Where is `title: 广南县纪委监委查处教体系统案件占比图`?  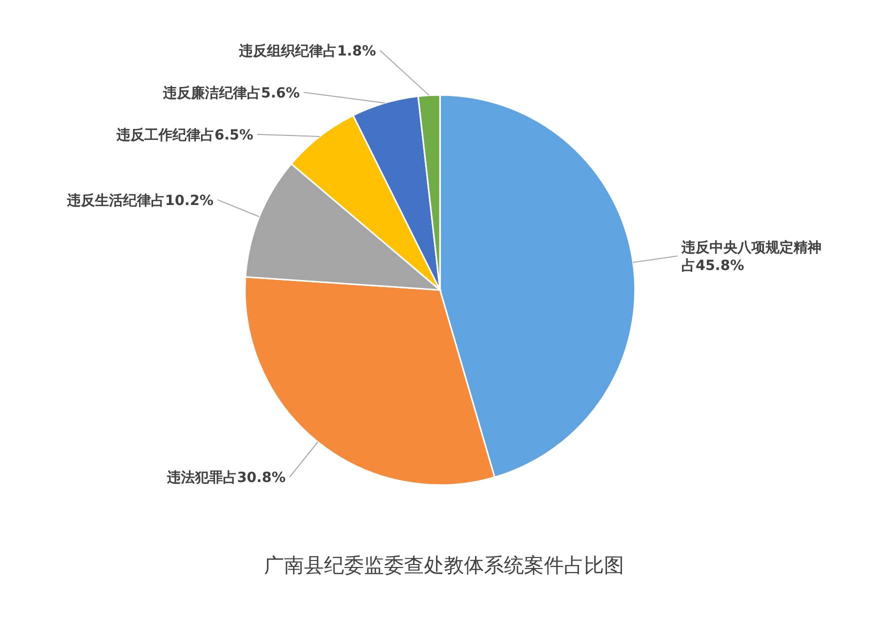
title: 广南县纪委监委查处教体系统案件占比图 is located at coordinates (444, 565).